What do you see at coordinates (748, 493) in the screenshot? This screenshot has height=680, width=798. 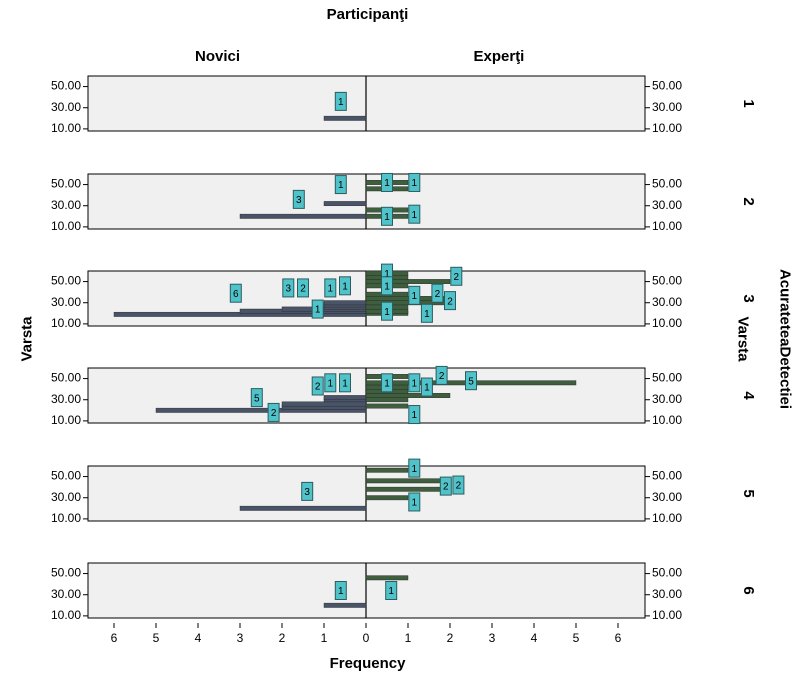 I see `row-facet-level-label: 5` at bounding box center [748, 493].